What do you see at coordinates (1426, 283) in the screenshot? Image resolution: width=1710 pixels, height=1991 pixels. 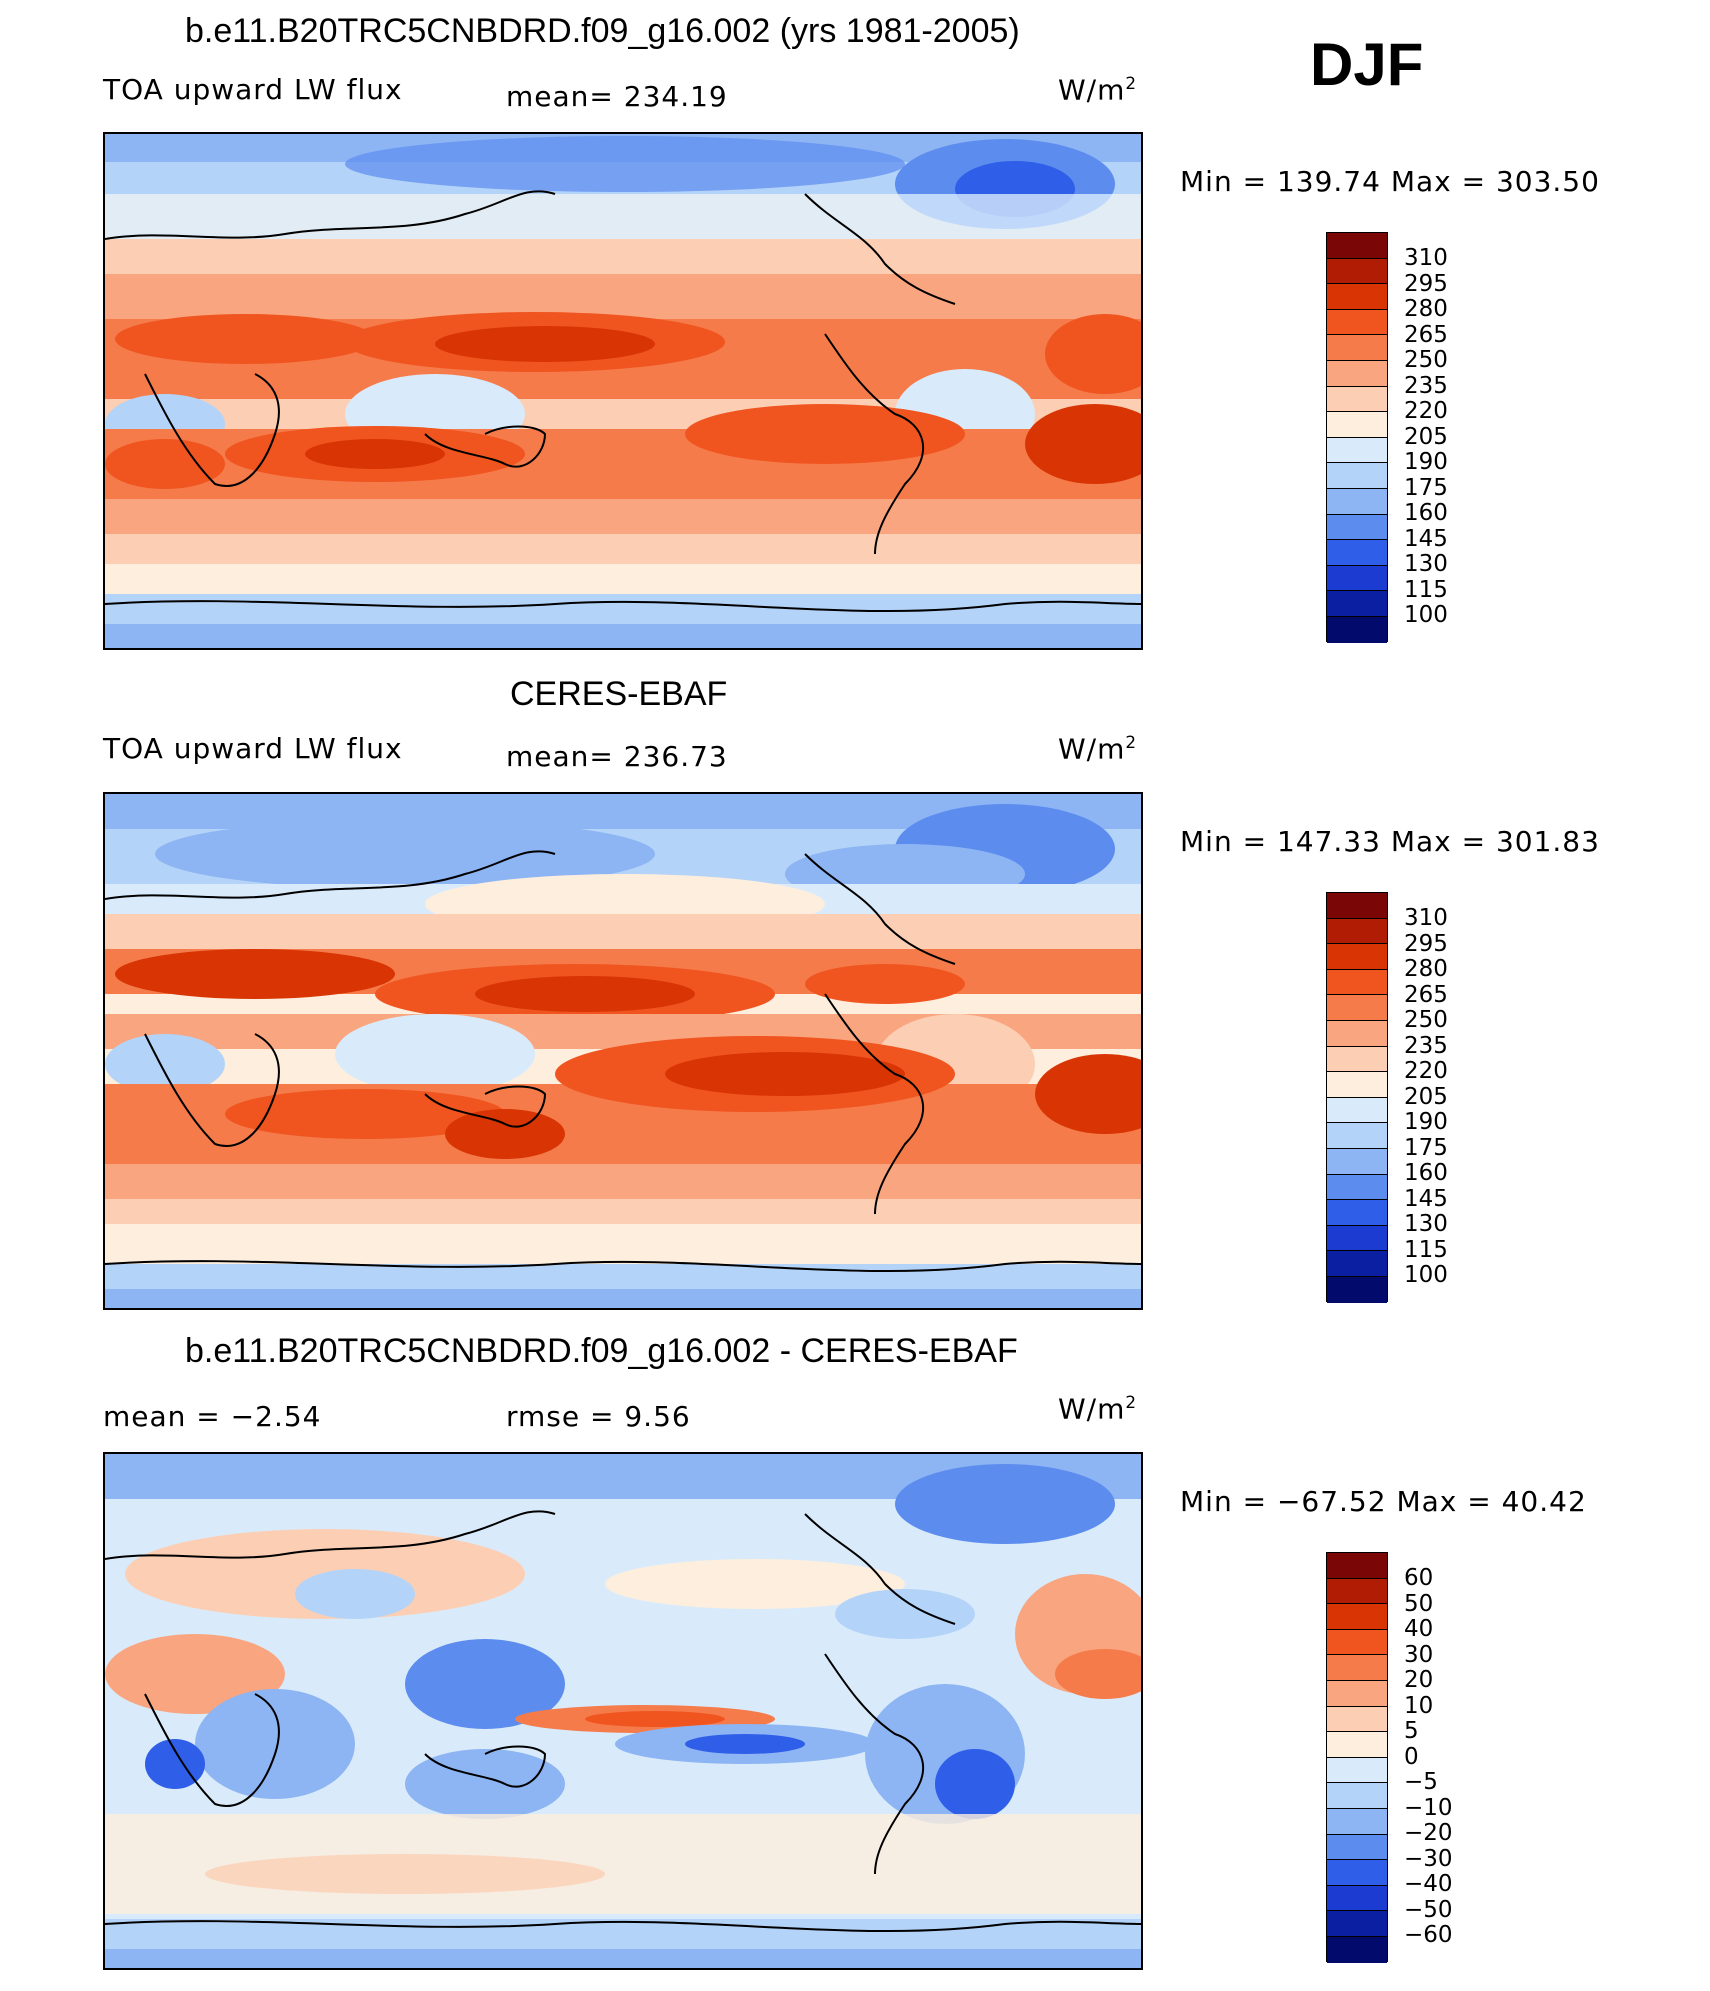 I see `cb1-tick: 295` at bounding box center [1426, 283].